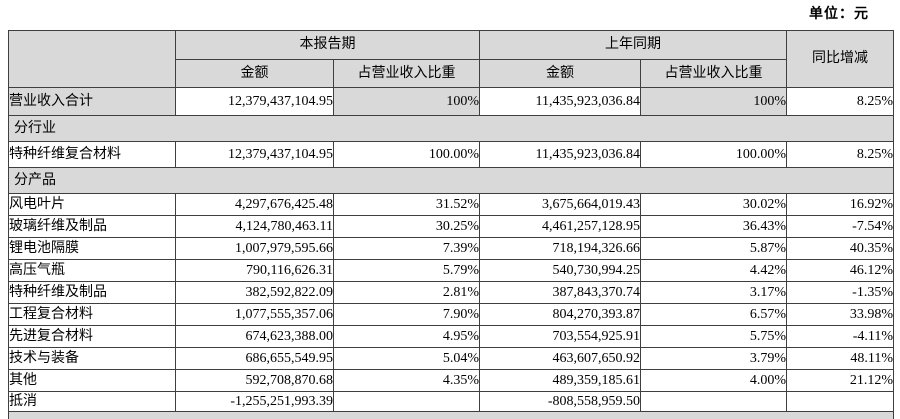  What do you see at coordinates (92, 204) in the screenshot?
I see `row-label: 风电叶片` at bounding box center [92, 204].